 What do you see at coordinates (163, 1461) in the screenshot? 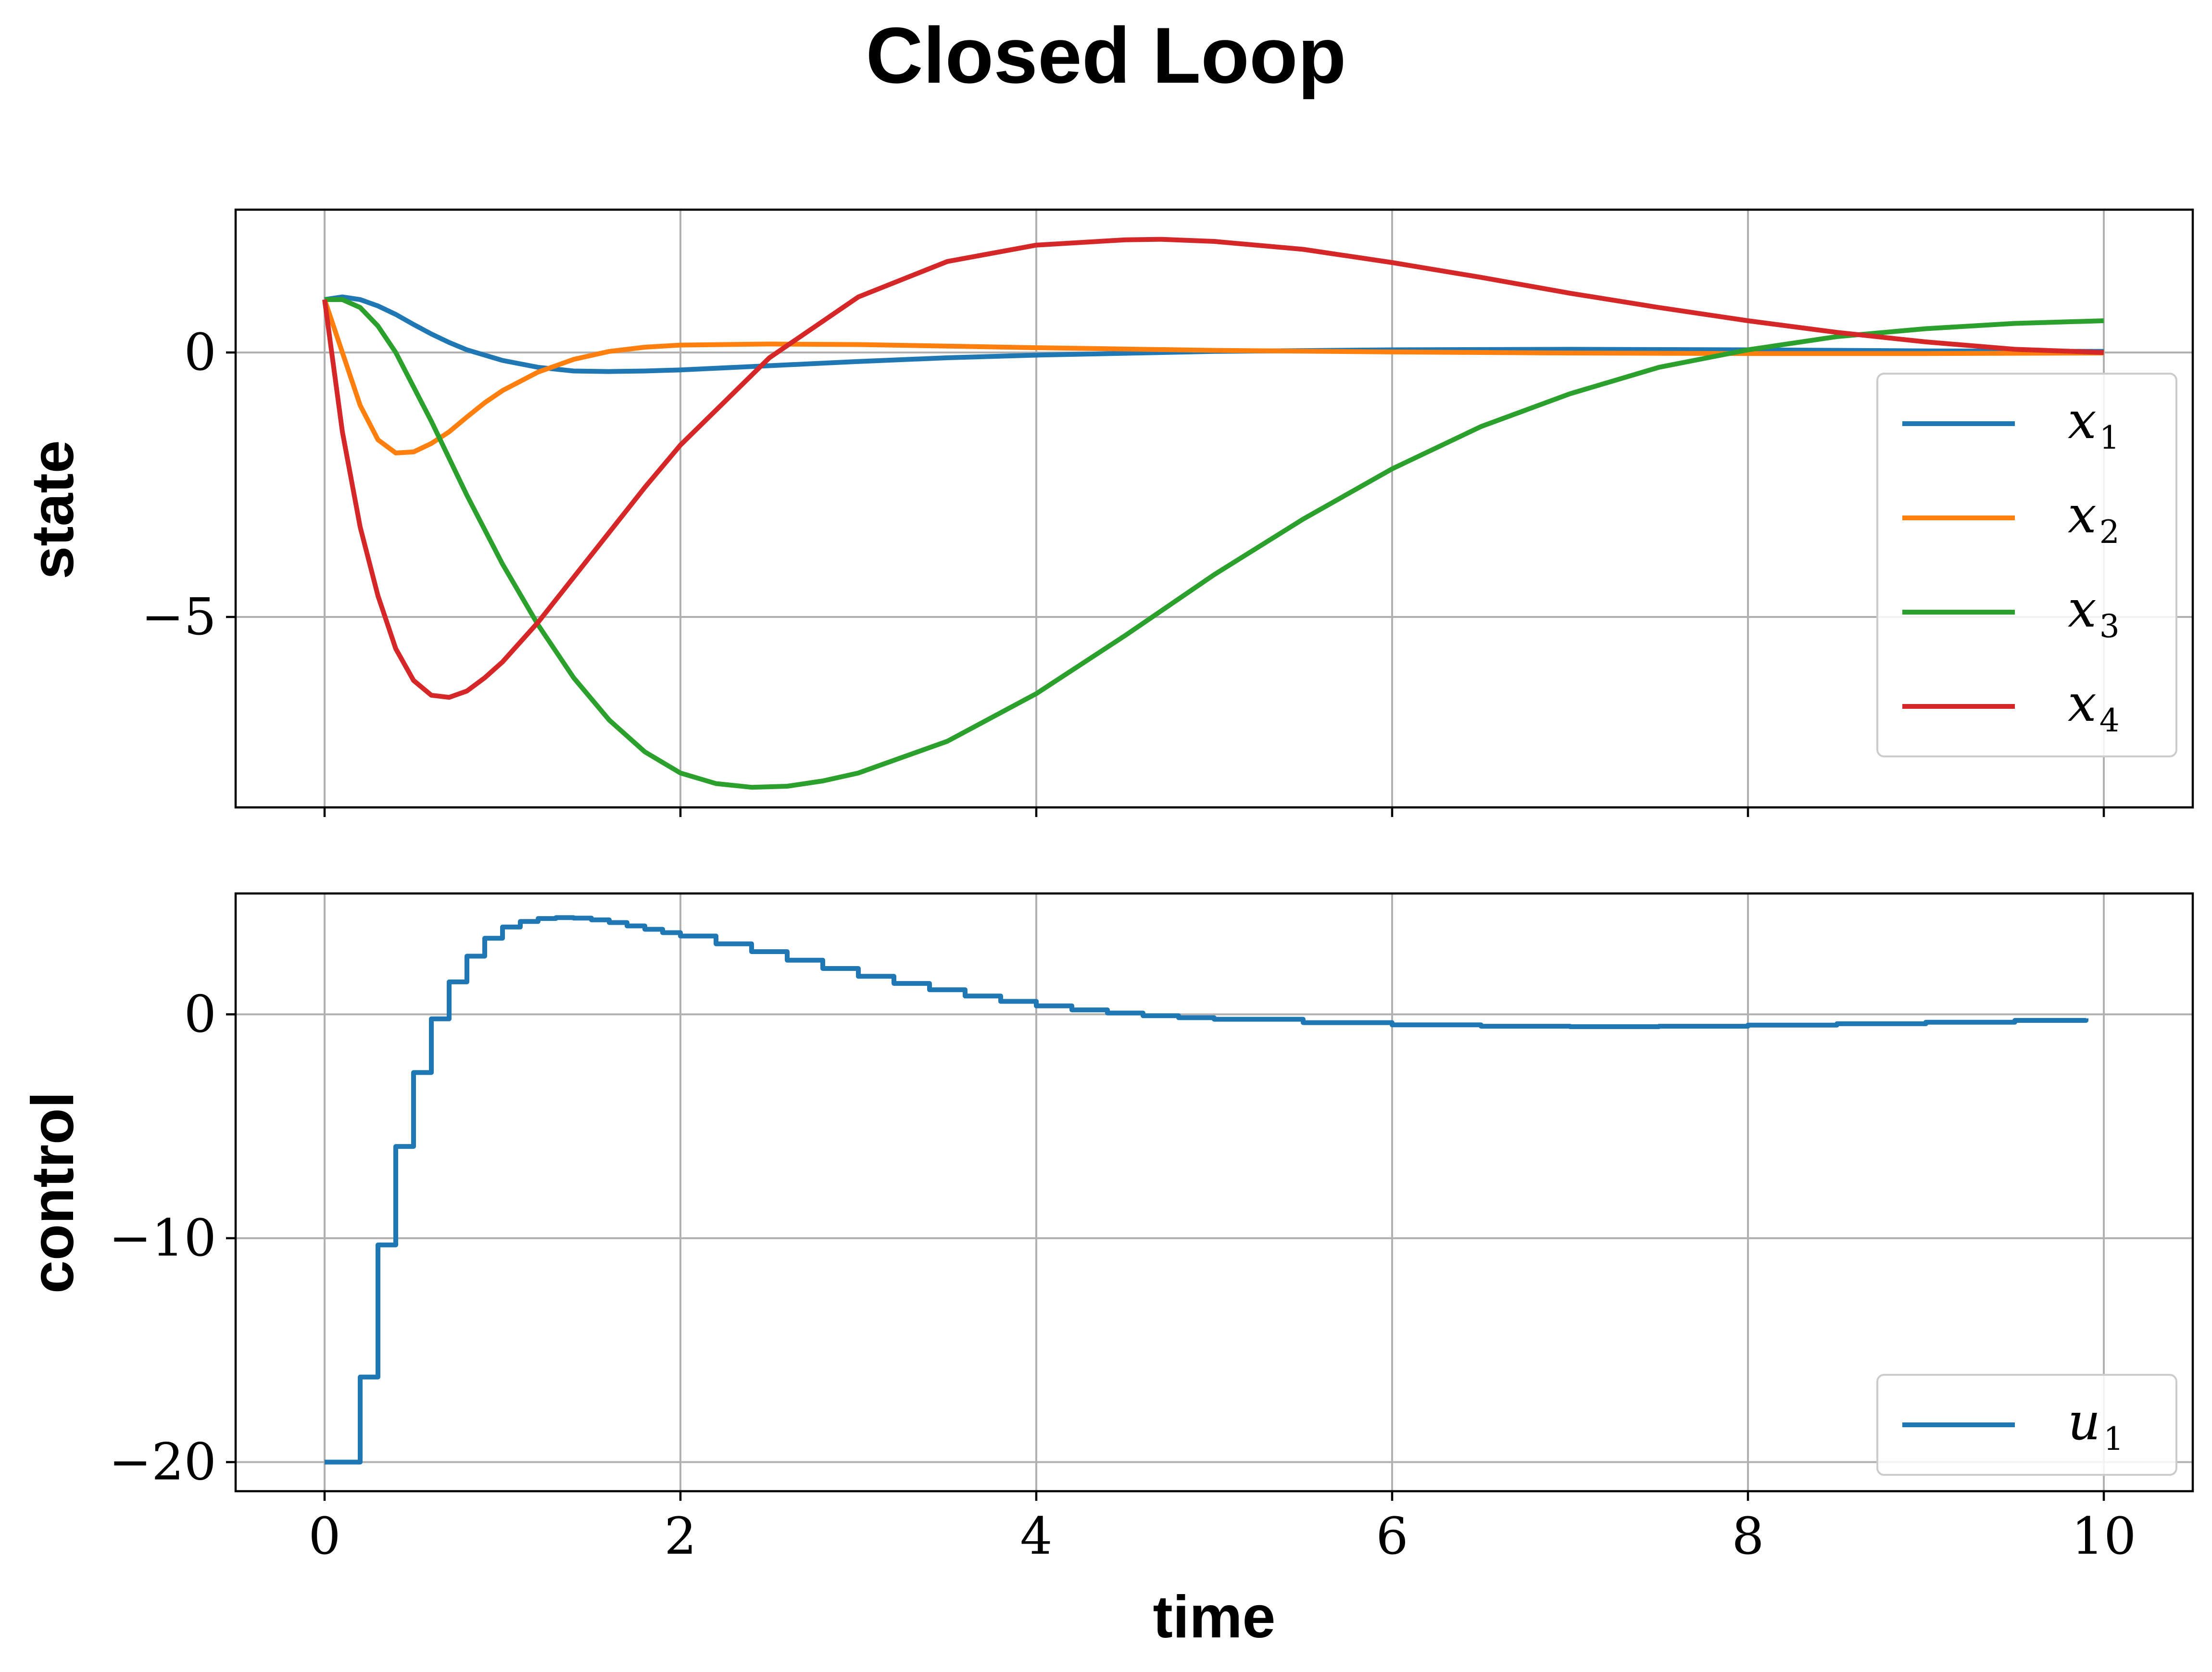
I see `control-y-tick-label: −20` at bounding box center [163, 1461].